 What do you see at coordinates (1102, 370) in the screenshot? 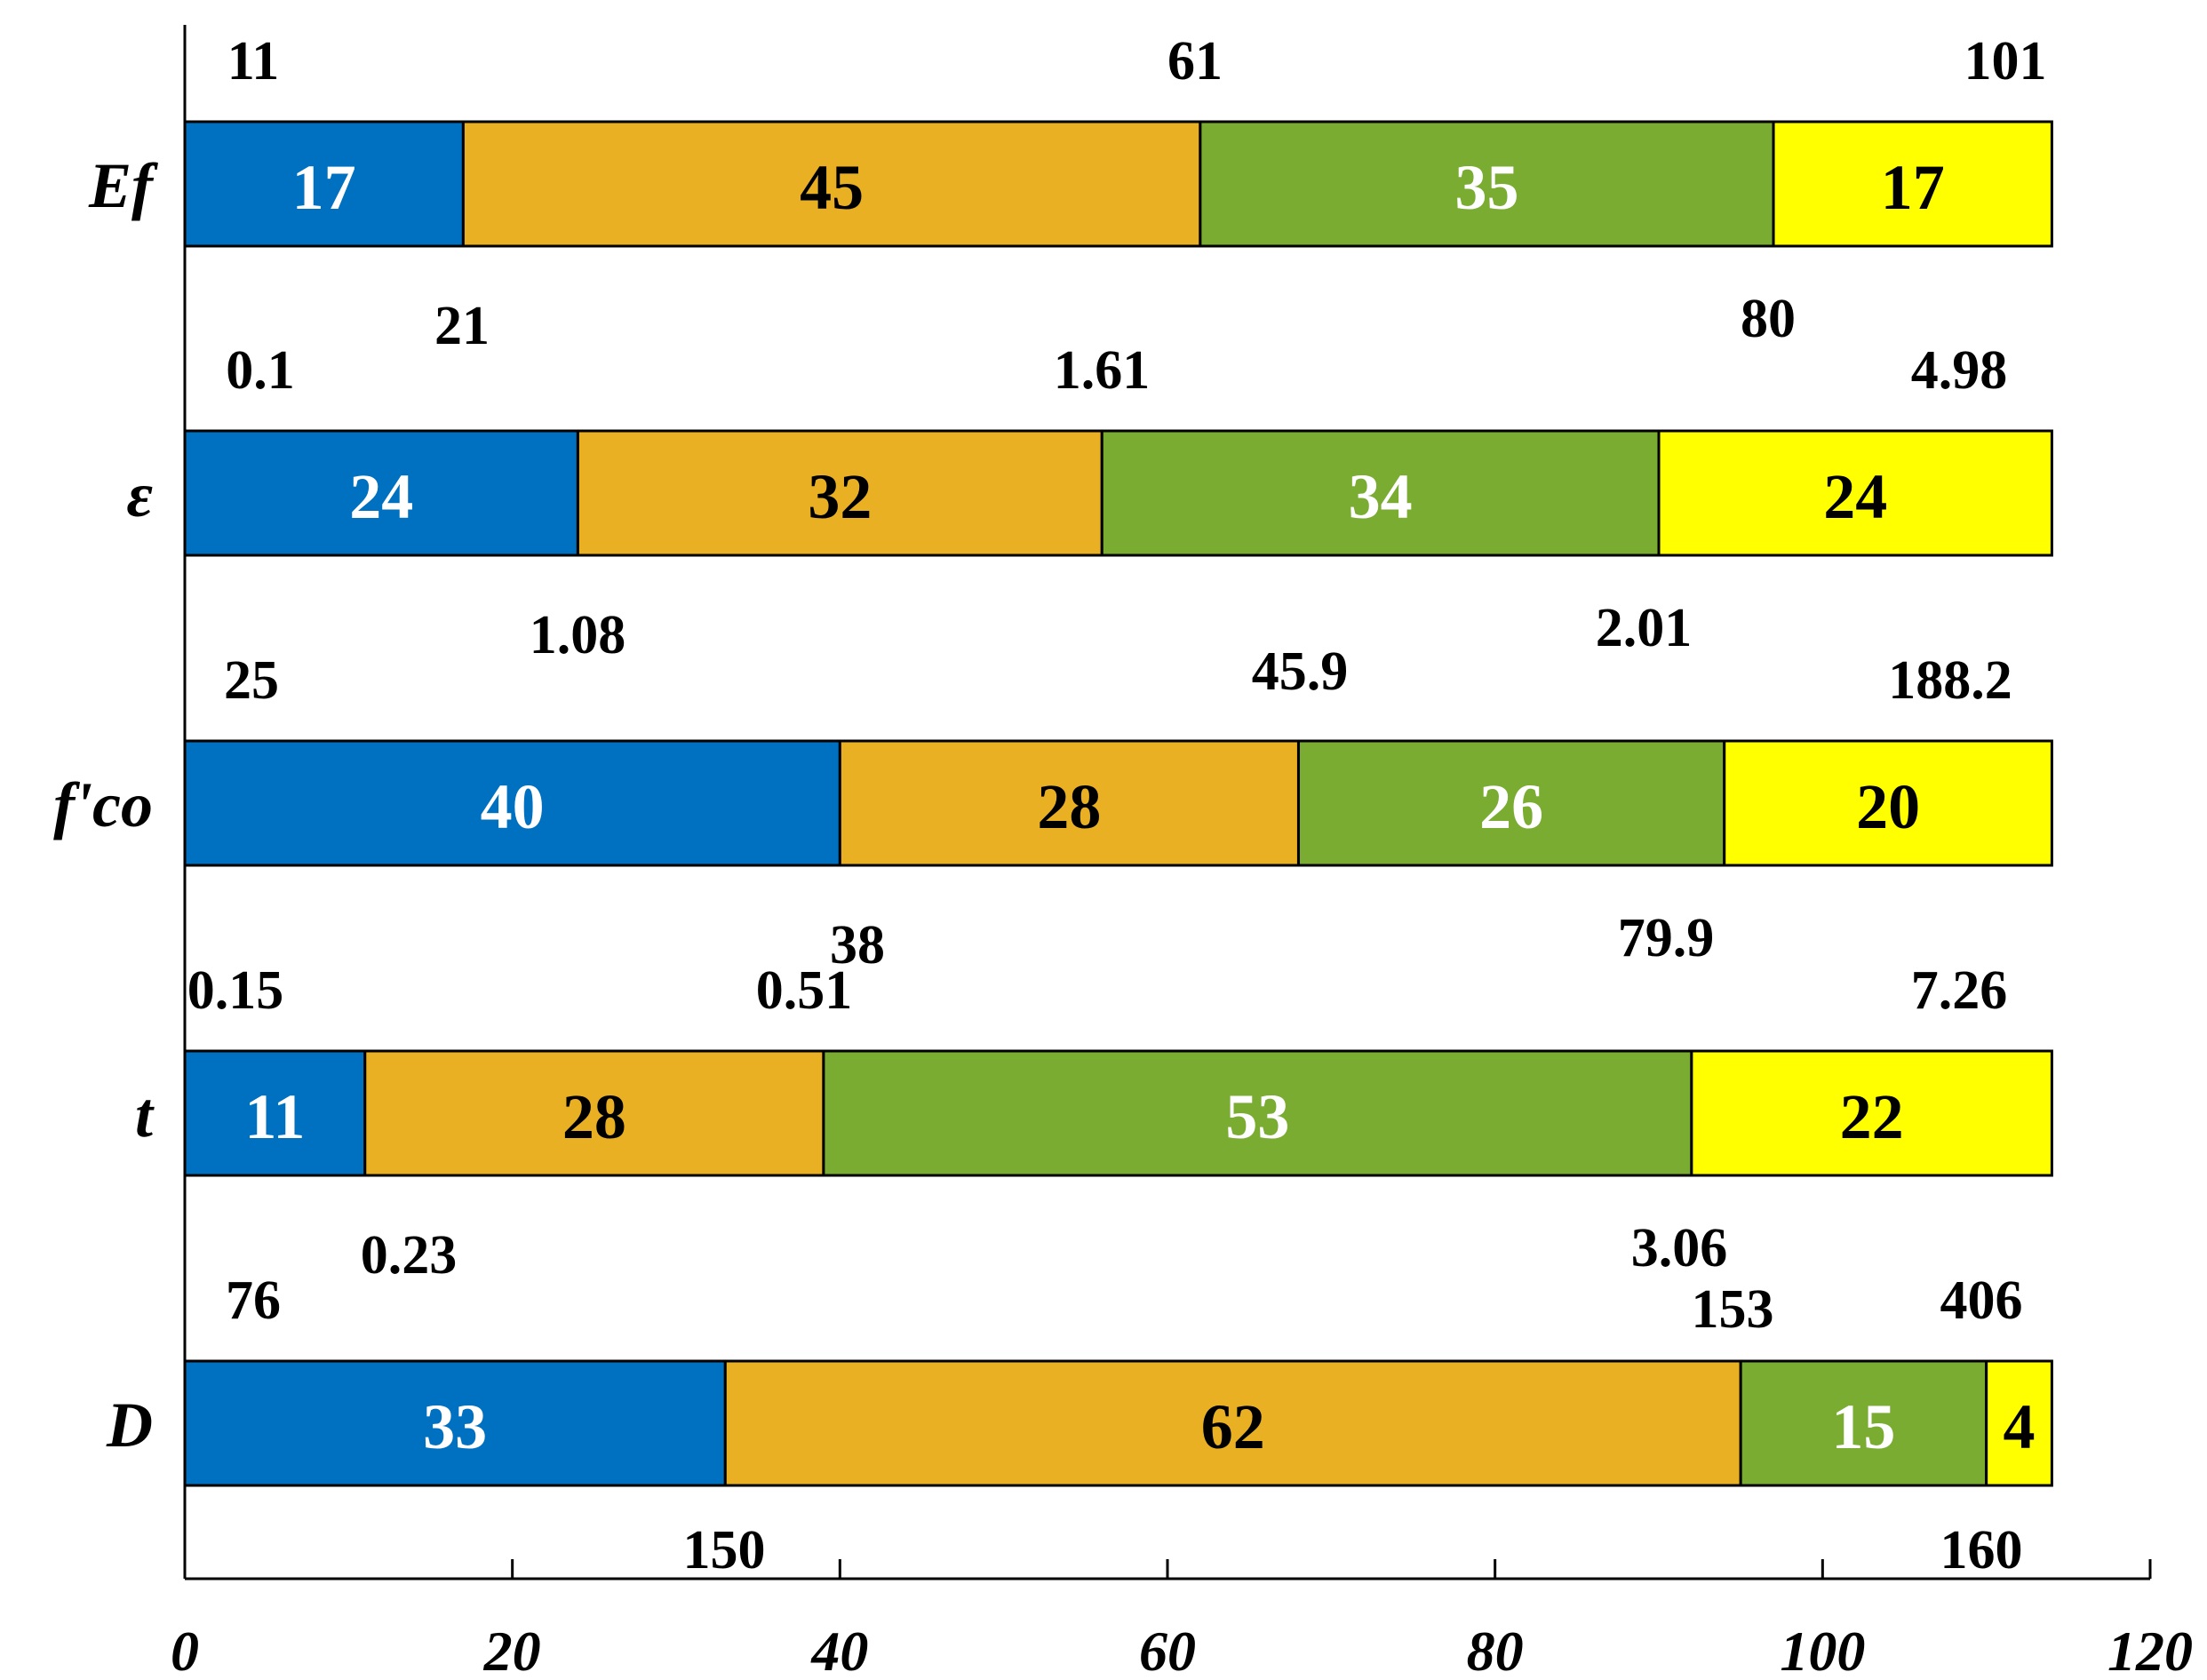
I see `range-bound-label: 1.61` at bounding box center [1102, 370].